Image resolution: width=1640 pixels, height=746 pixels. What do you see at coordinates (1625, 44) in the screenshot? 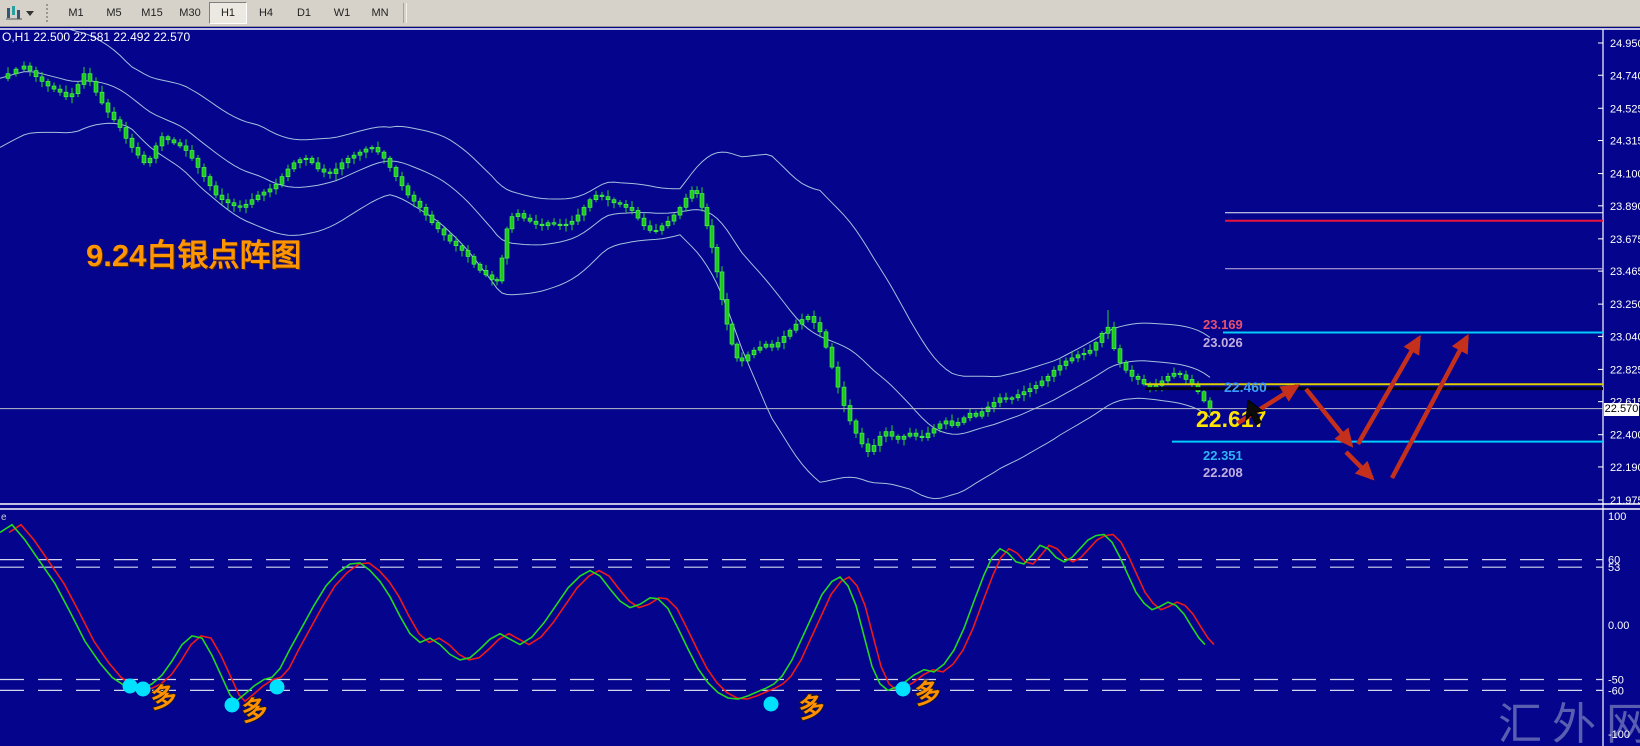
I see `price-tick-label: 24.950` at bounding box center [1625, 44].